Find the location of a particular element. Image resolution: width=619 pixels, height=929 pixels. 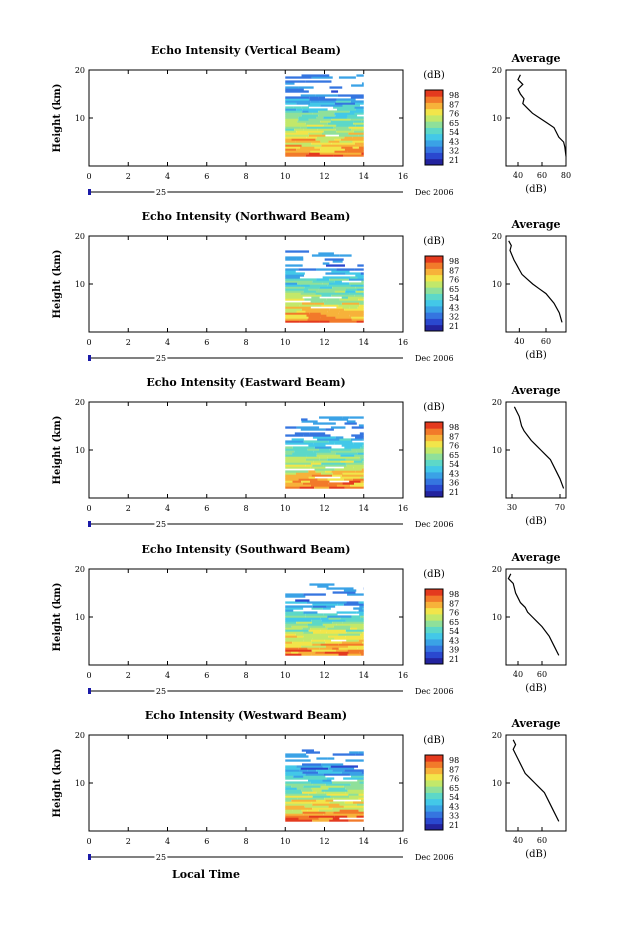

average-y-tick-label: 20 is located at coordinates (497, 402).